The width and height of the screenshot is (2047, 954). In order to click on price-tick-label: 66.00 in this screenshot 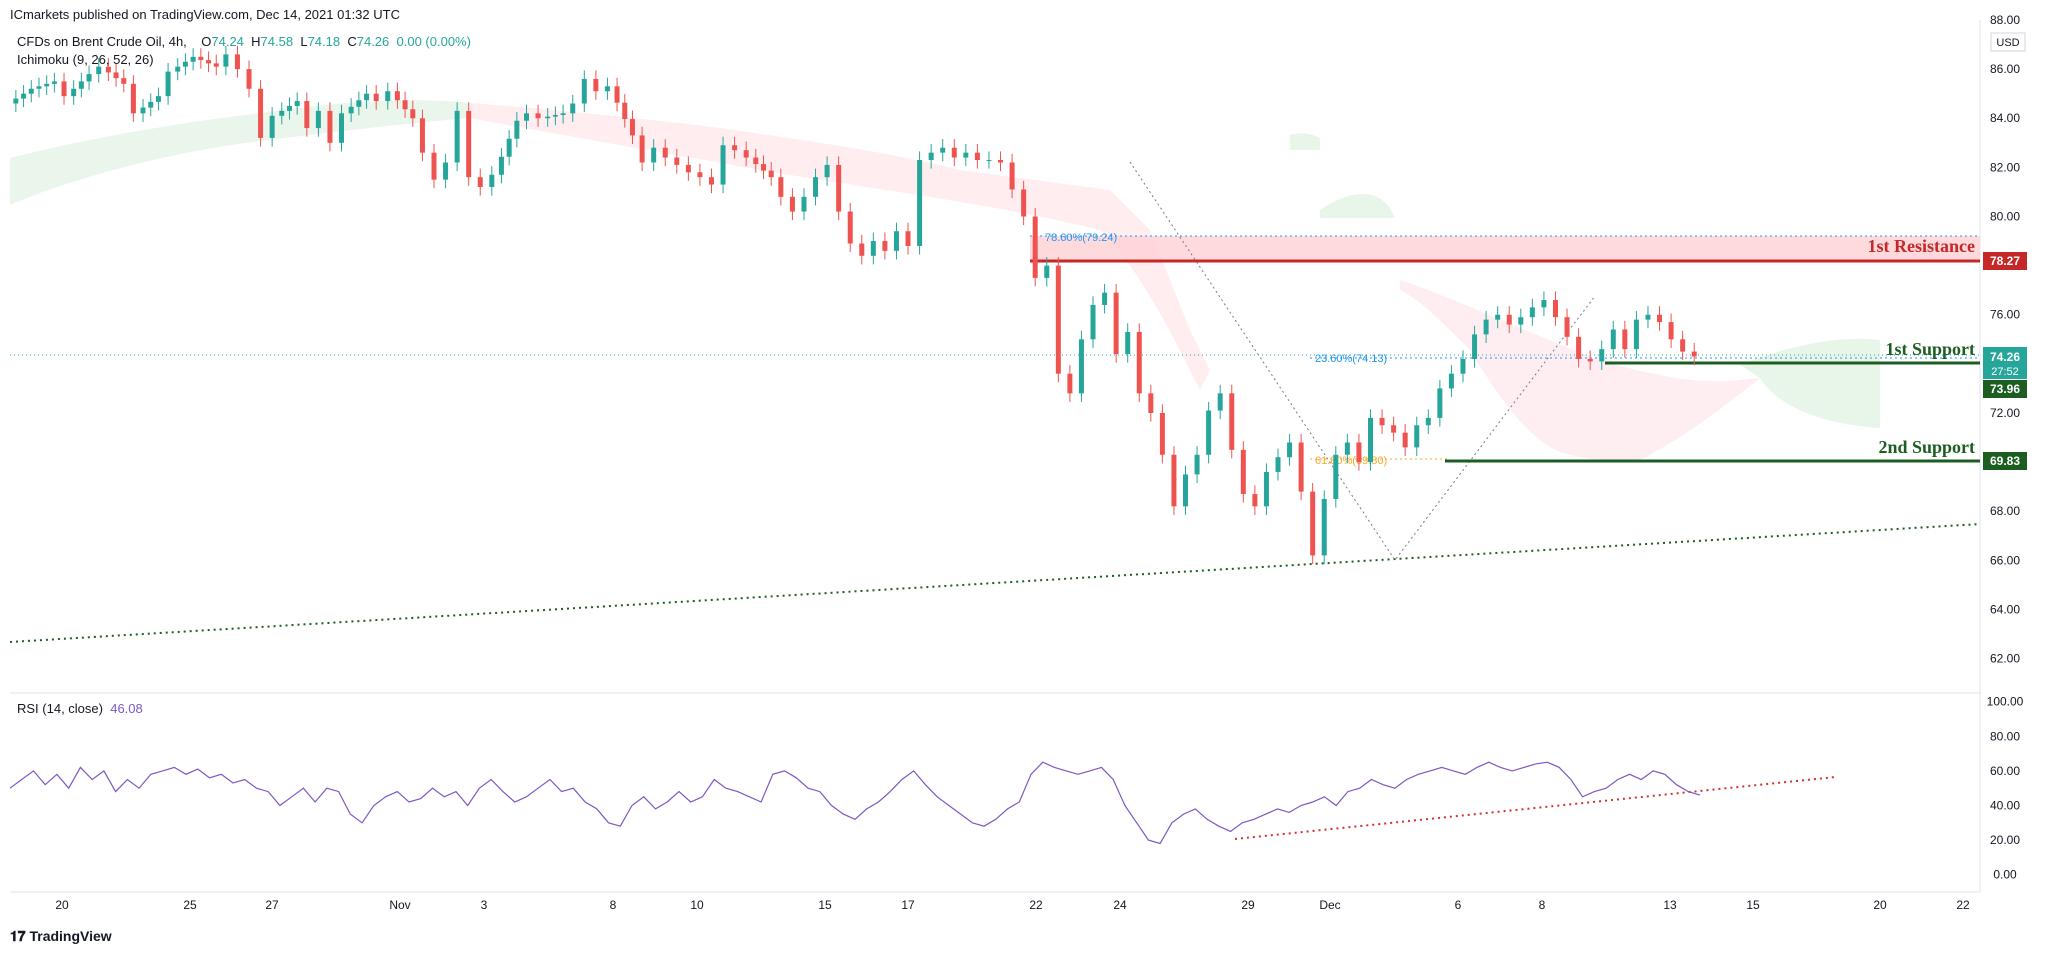, I will do `click(2005, 560)`.